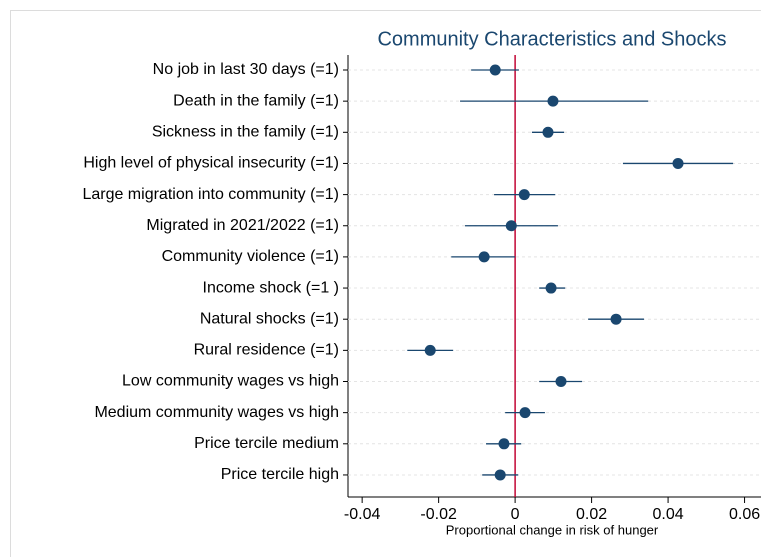  I want to click on y-tick-label: Rural residence (=1), so click(266, 350).